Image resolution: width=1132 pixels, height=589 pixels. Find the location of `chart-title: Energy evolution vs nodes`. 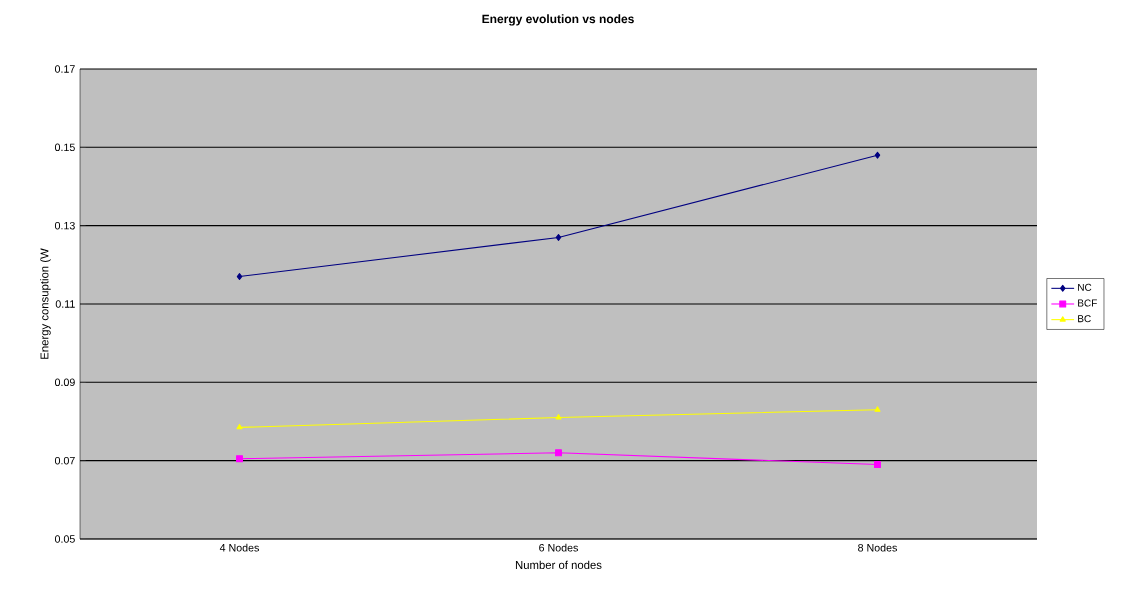

chart-title: Energy evolution vs nodes is located at coordinates (558, 20).